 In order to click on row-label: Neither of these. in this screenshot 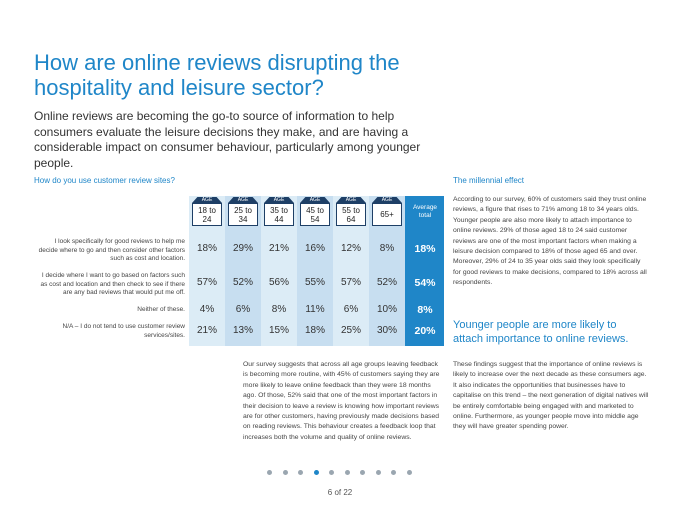, I will do `click(161, 309)`.